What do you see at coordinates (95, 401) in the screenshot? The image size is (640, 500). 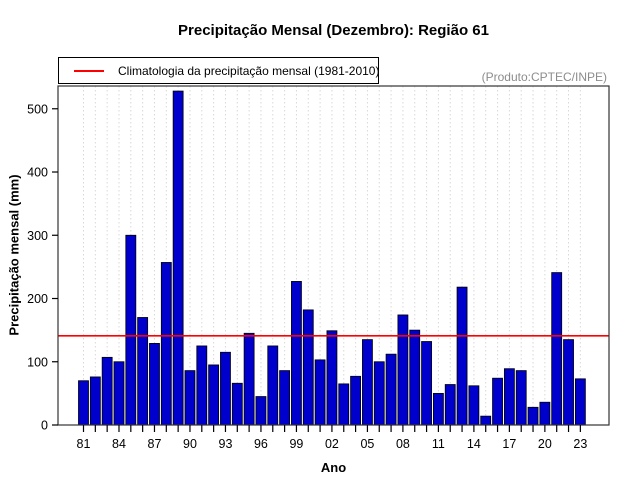 I see `bar-1982` at bounding box center [95, 401].